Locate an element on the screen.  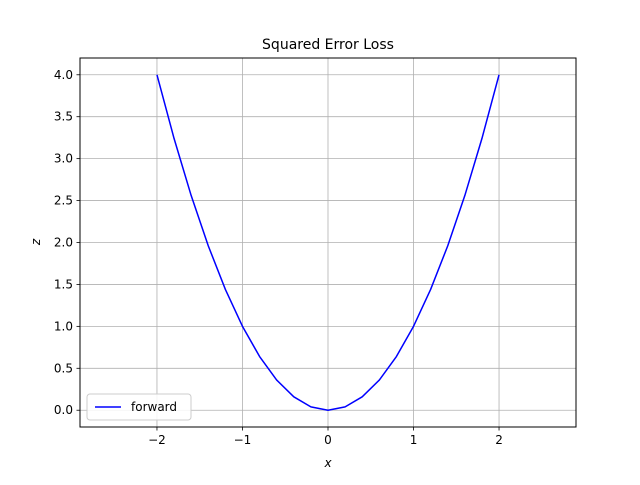
legend: forward is located at coordinates (139, 407).